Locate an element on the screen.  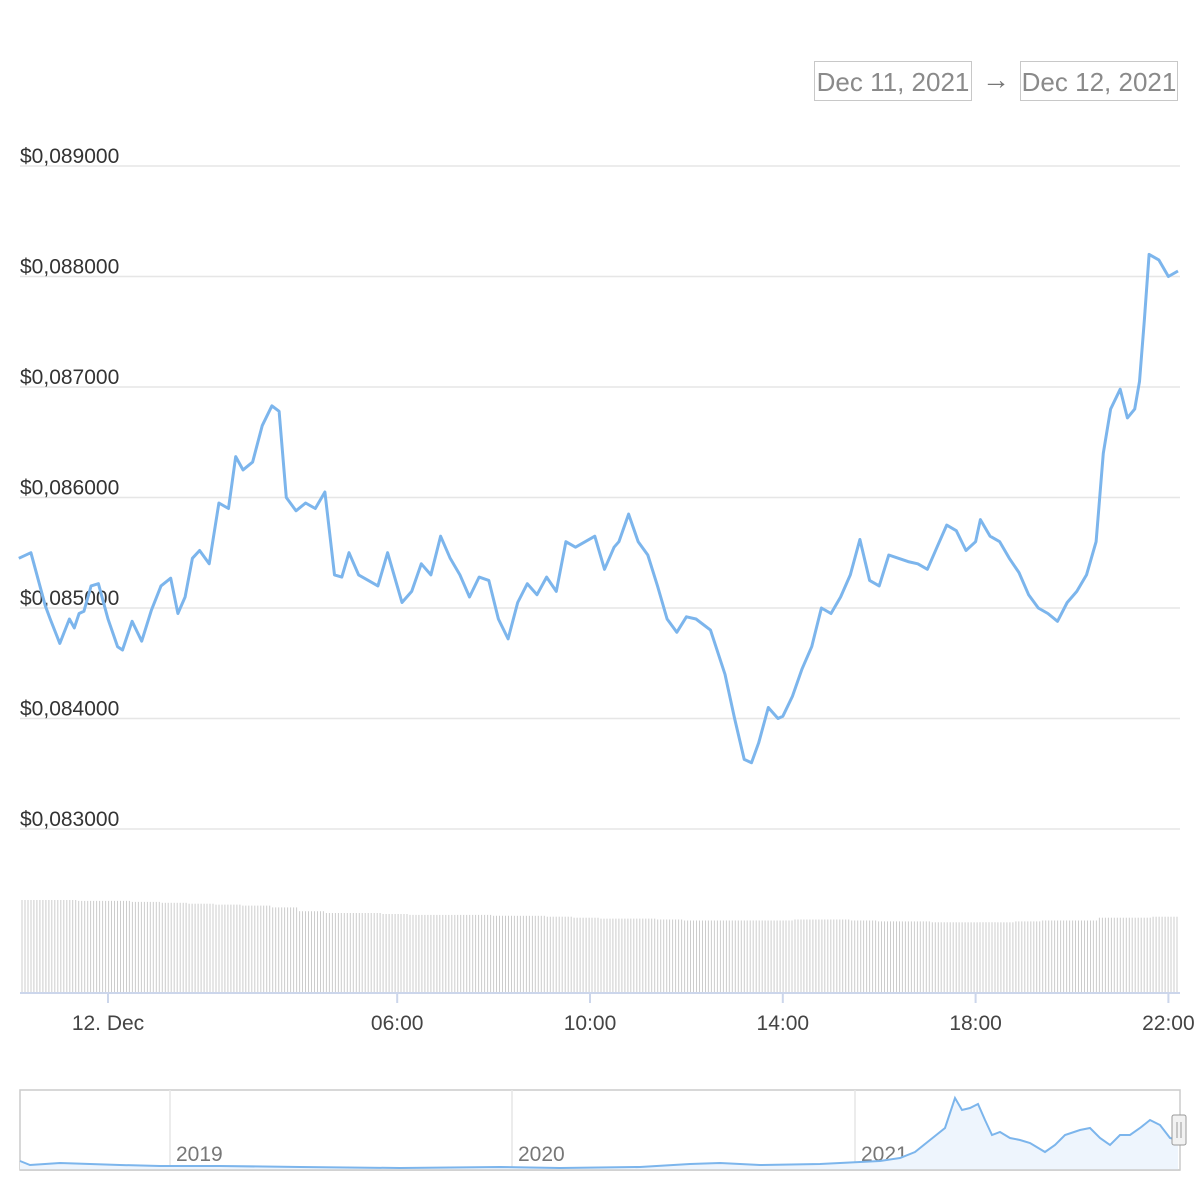
volume-bars is located at coordinates (599, 946).